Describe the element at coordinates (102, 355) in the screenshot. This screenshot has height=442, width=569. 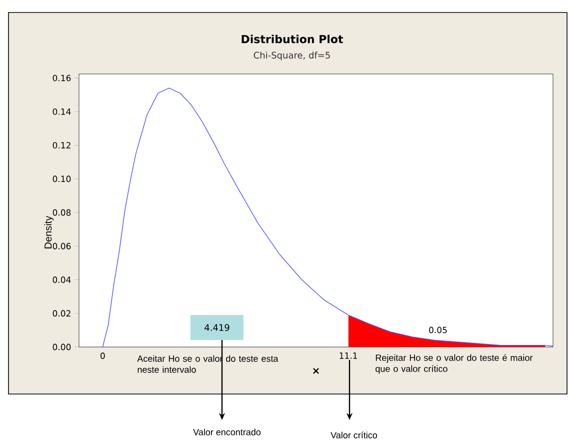
I see `x-tick-label: 0` at that location.